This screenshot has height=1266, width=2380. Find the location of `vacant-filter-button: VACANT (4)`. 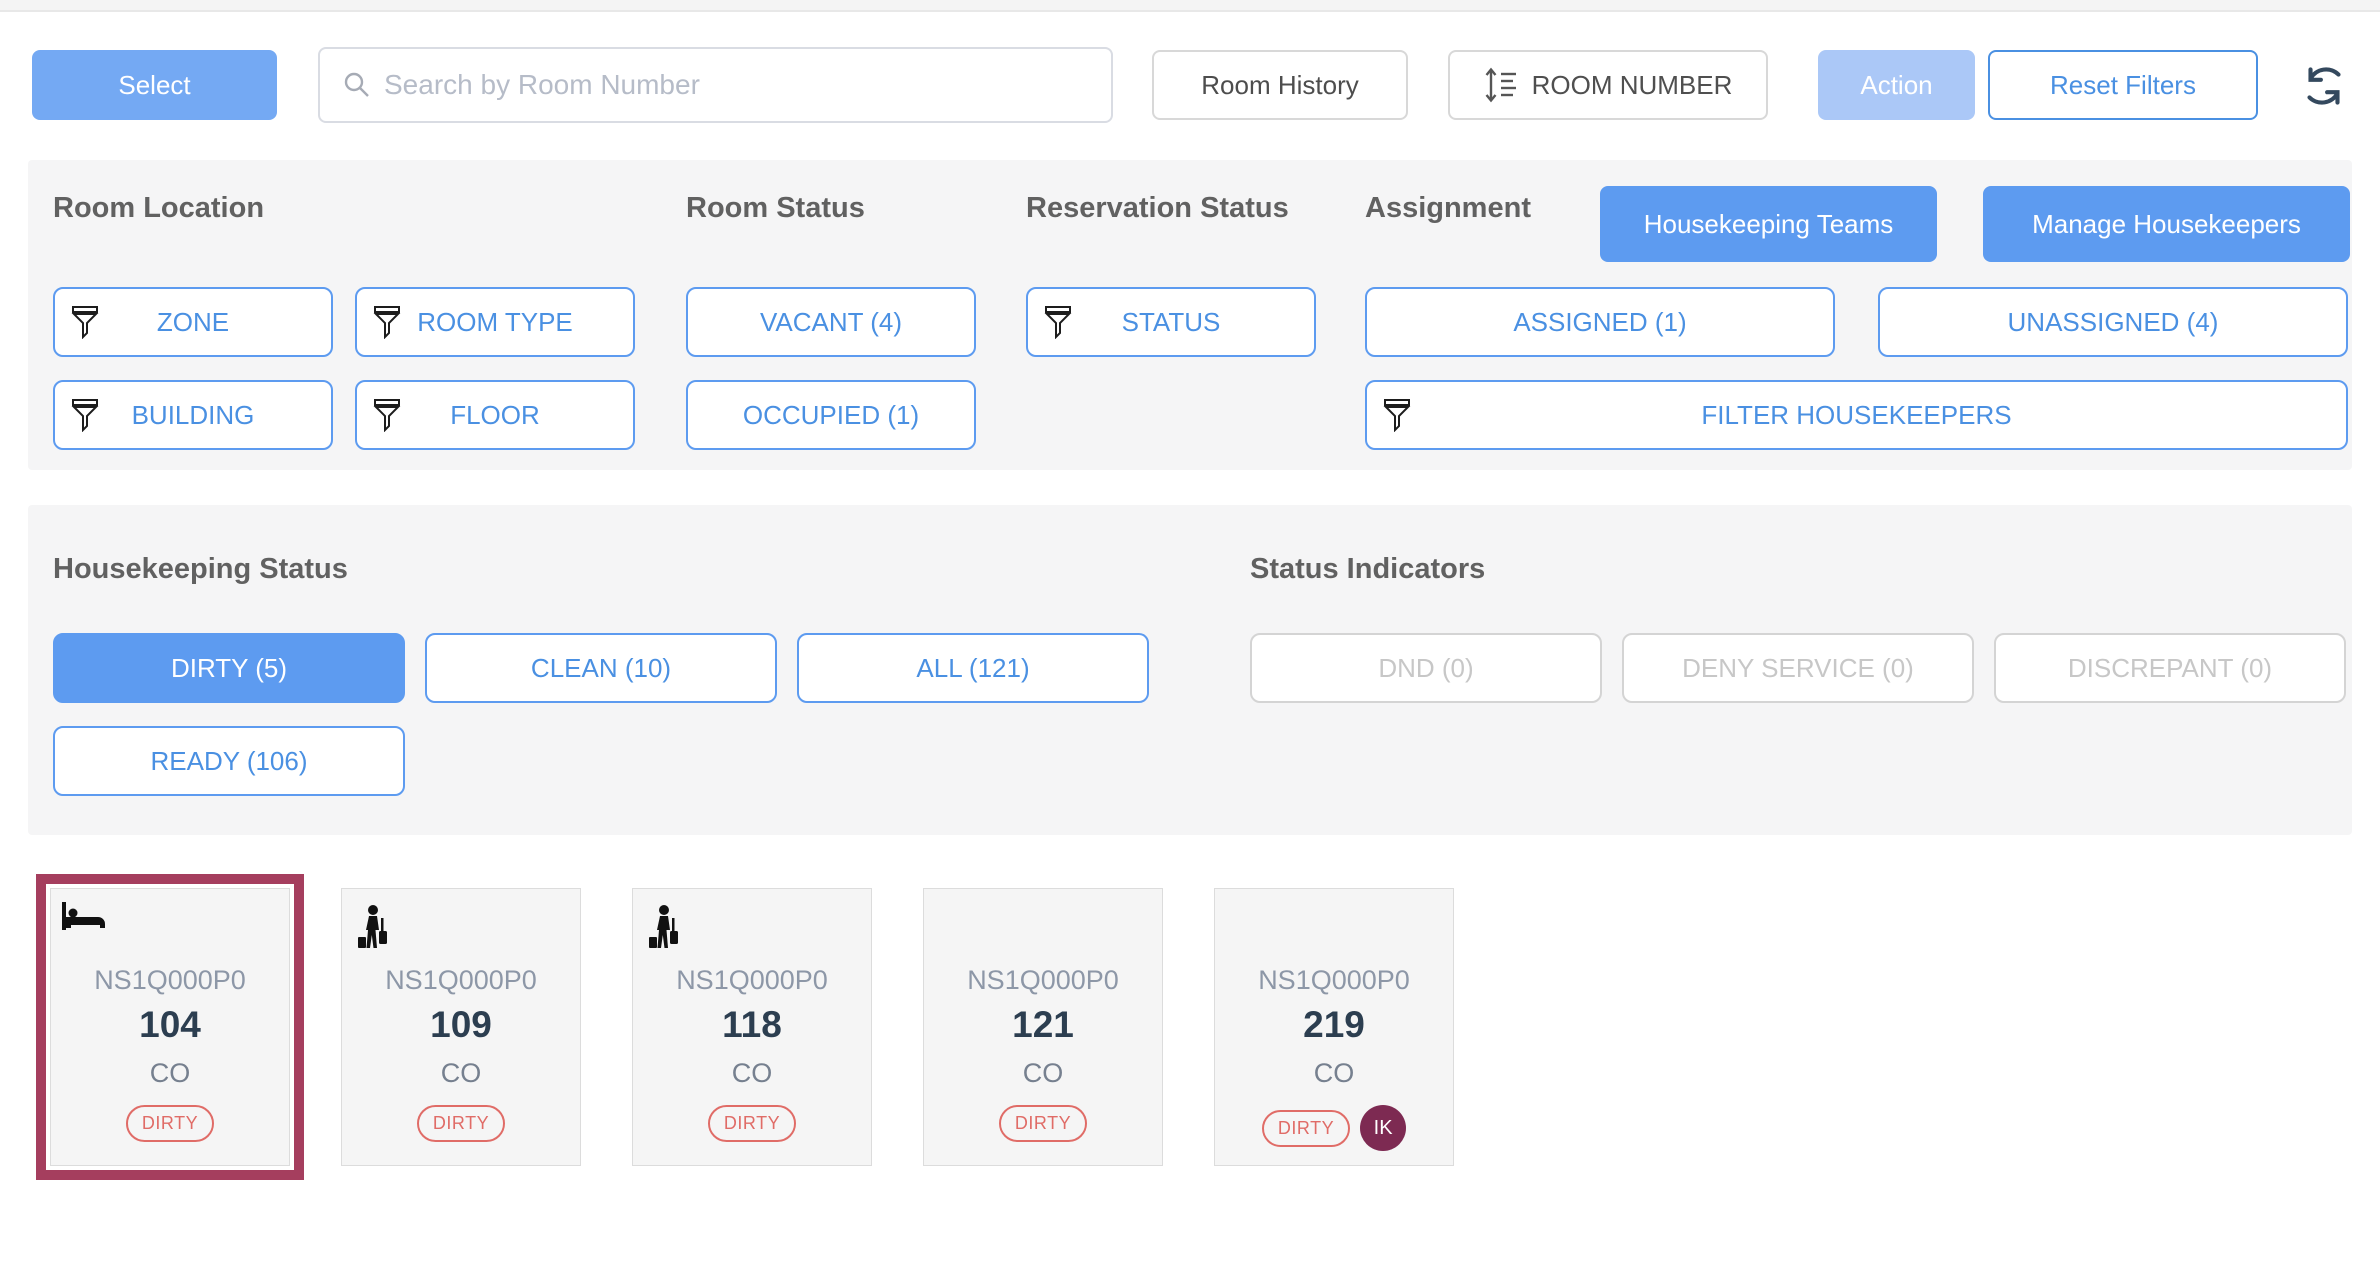

vacant-filter-button: VACANT (4) is located at coordinates (831, 322).